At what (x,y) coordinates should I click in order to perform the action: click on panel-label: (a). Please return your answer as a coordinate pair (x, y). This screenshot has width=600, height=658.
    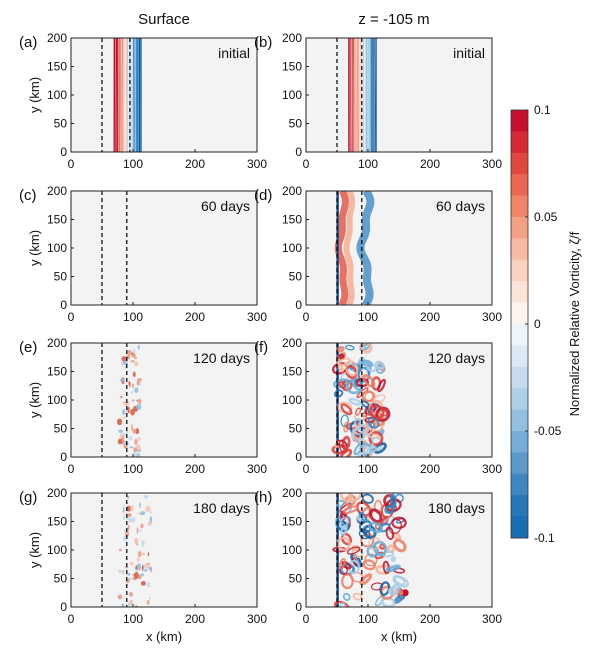
    Looking at the image, I should click on (28, 42).